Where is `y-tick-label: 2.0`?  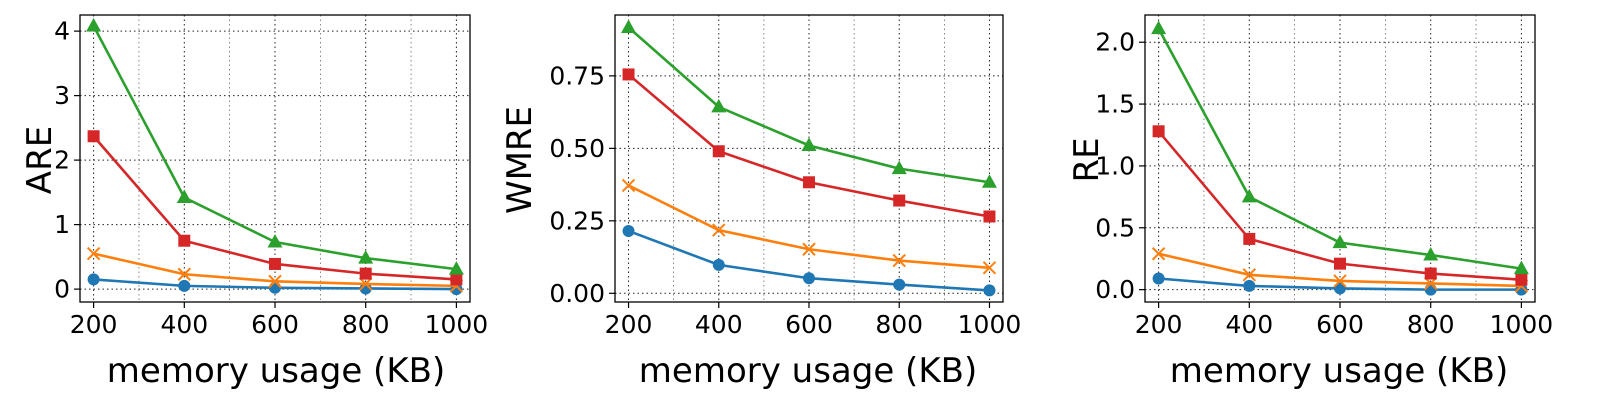 y-tick-label: 2.0 is located at coordinates (1115, 42).